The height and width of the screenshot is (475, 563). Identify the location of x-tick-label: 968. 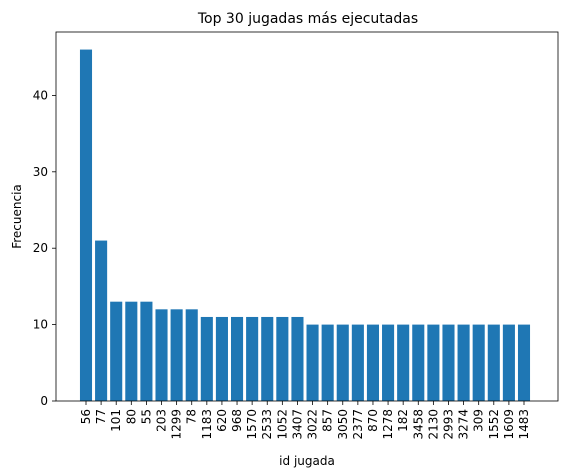
(237, 420).